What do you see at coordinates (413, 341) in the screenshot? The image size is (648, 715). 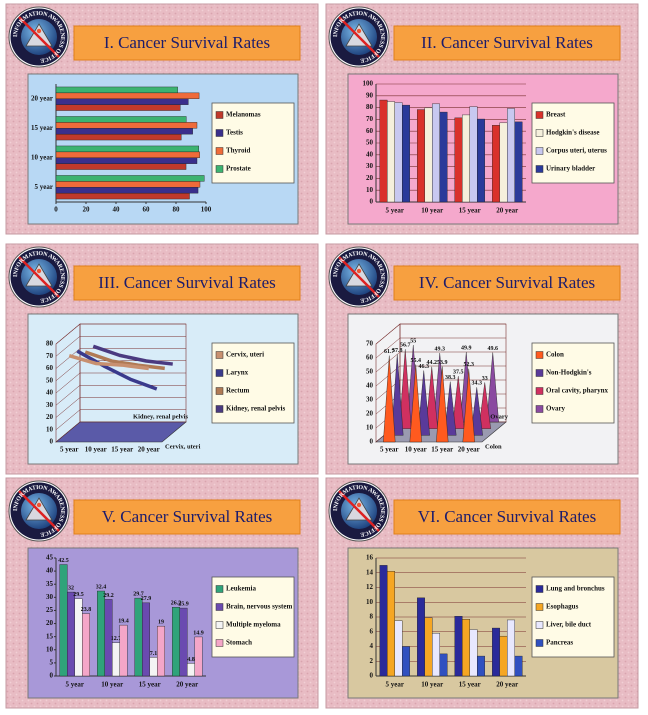 I see `value-label: 55` at bounding box center [413, 341].